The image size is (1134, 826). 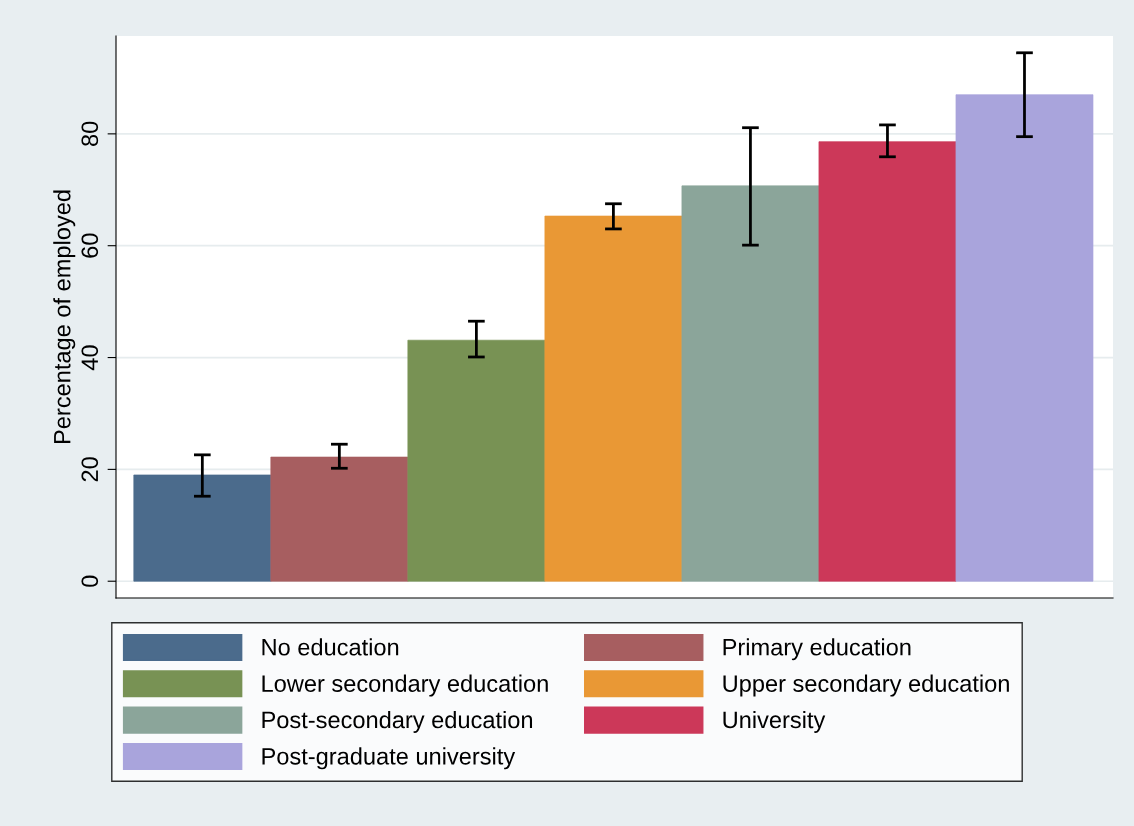 I want to click on y-tick-label: 20, so click(x=90, y=469).